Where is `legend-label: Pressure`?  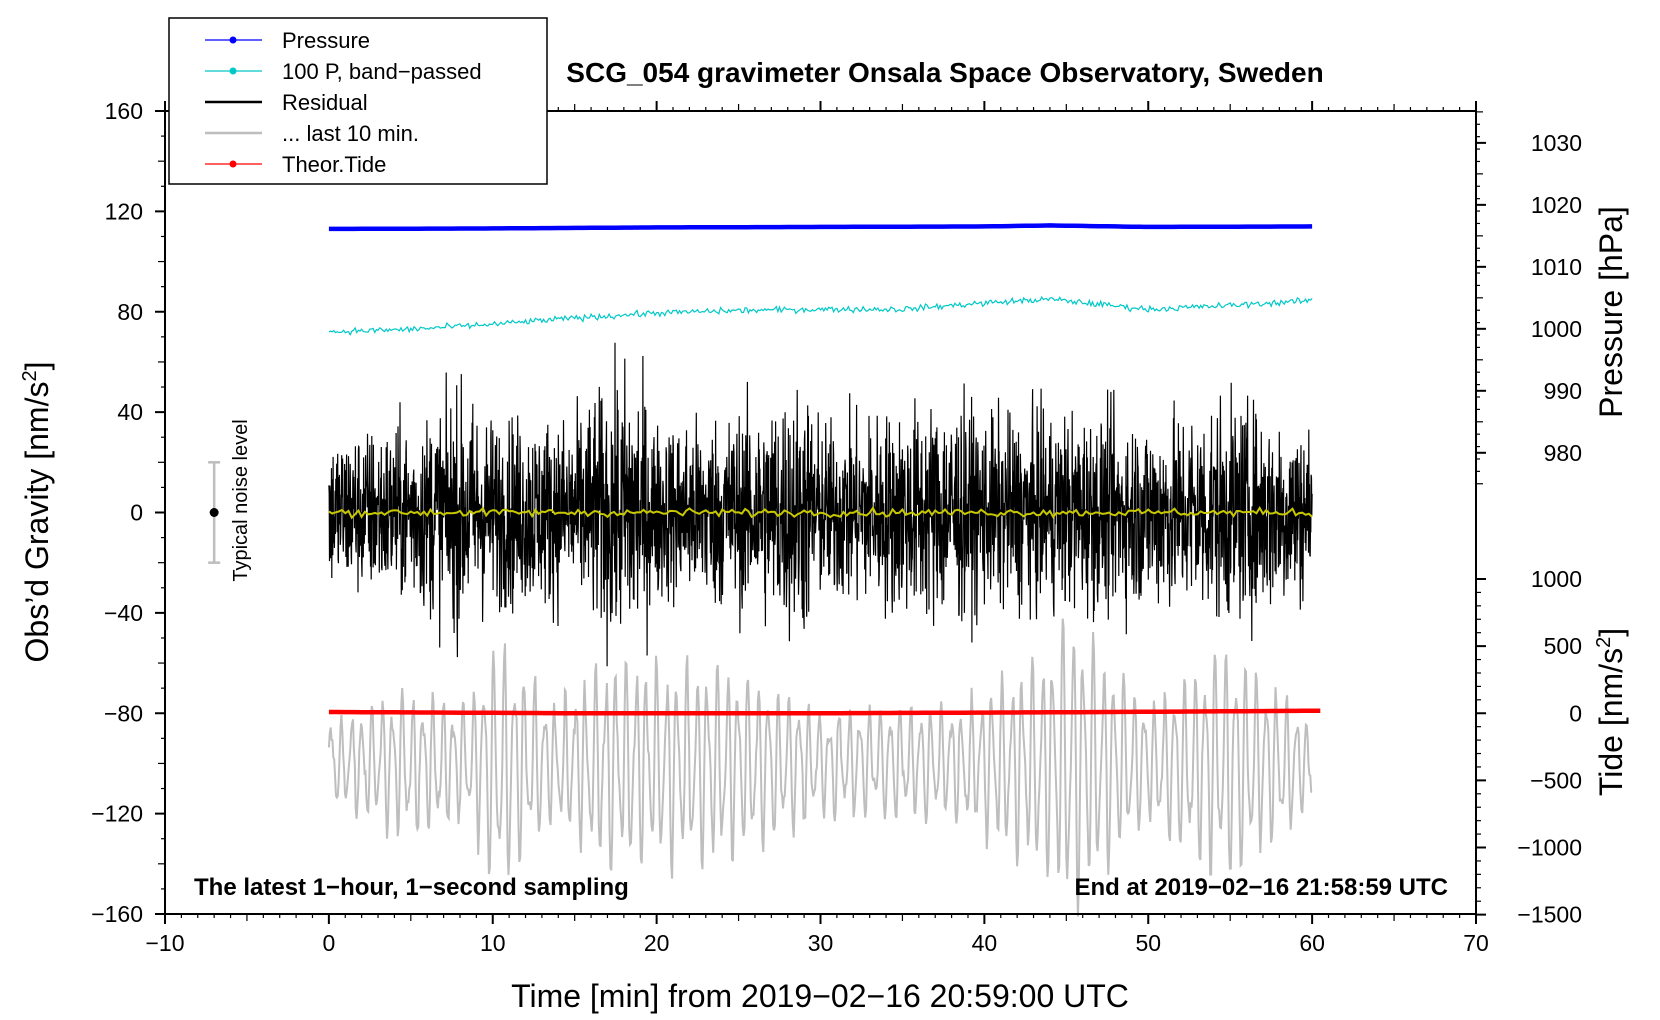
legend-label: Pressure is located at coordinates (326, 40).